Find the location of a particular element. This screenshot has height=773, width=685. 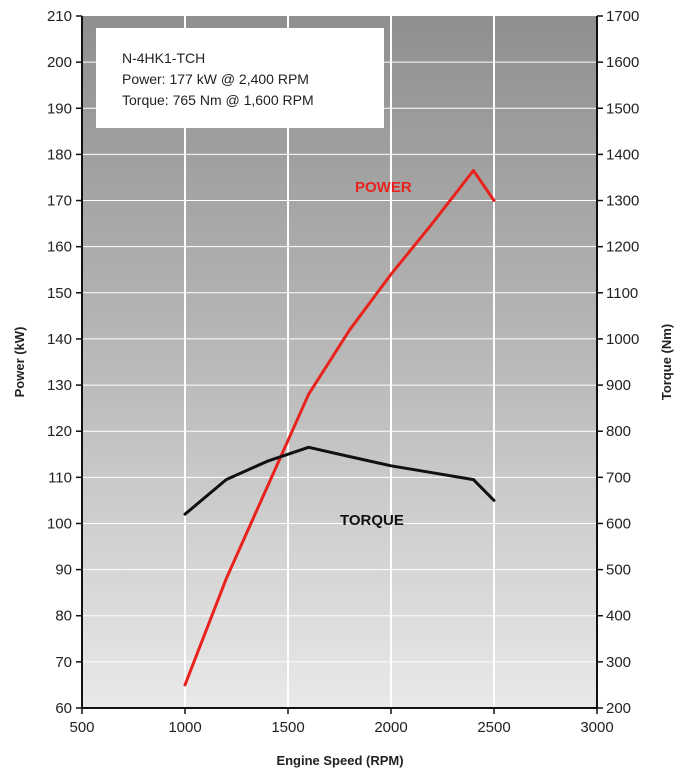

x-tick-label: 500 is located at coordinates (81, 727).